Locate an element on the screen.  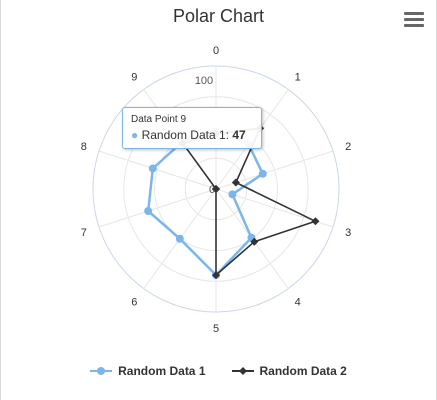
tooltip: Data Point 9 ● Random Data 1: 47 is located at coordinates (192, 128).